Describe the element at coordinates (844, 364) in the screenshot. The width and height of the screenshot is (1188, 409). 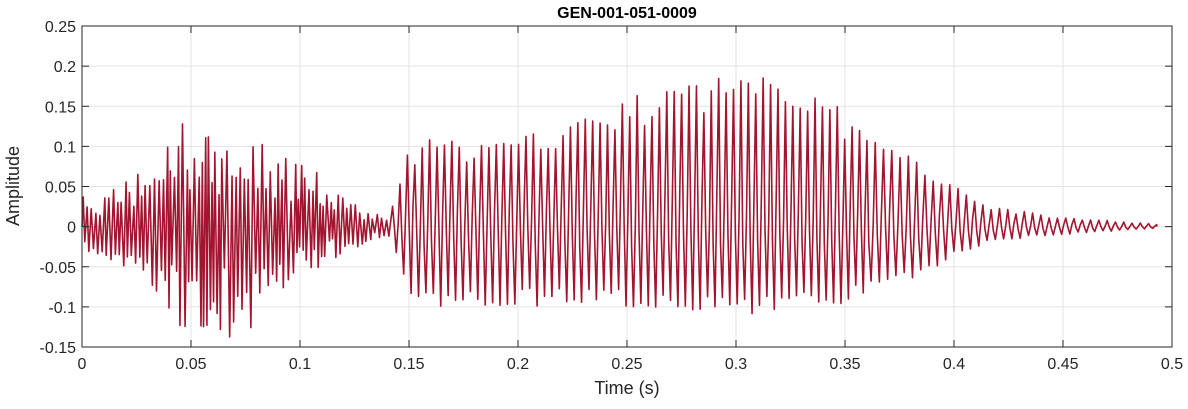
I see `x-tick-label: 0.35` at that location.